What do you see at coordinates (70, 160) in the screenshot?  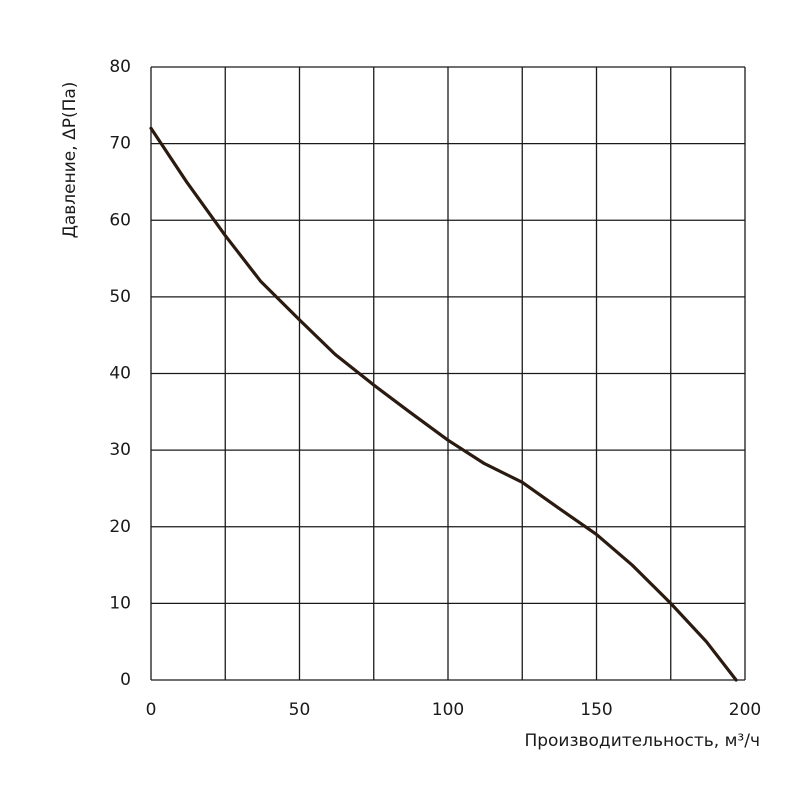 I see `y-axis-label: Давление, ΔP(Па)` at bounding box center [70, 160].